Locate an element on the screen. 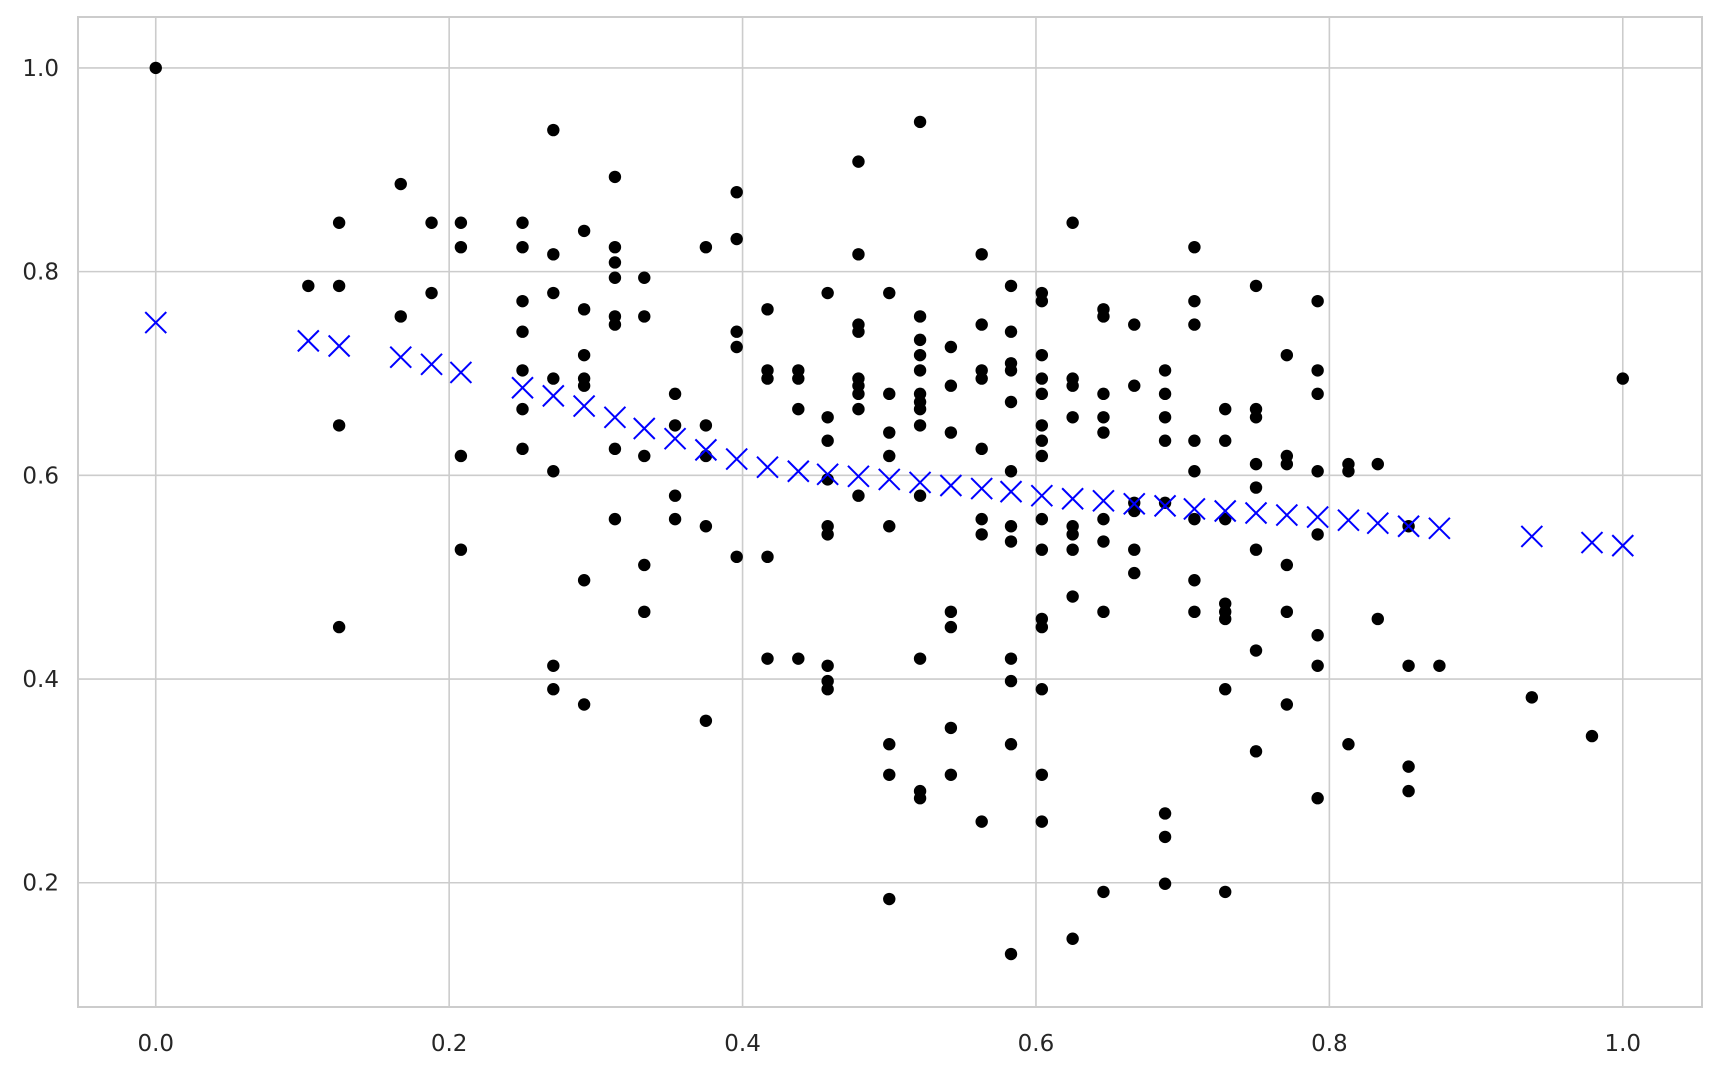 The width and height of the screenshot is (1720, 1067). x-tick-label: 0.8 is located at coordinates (1329, 1044).